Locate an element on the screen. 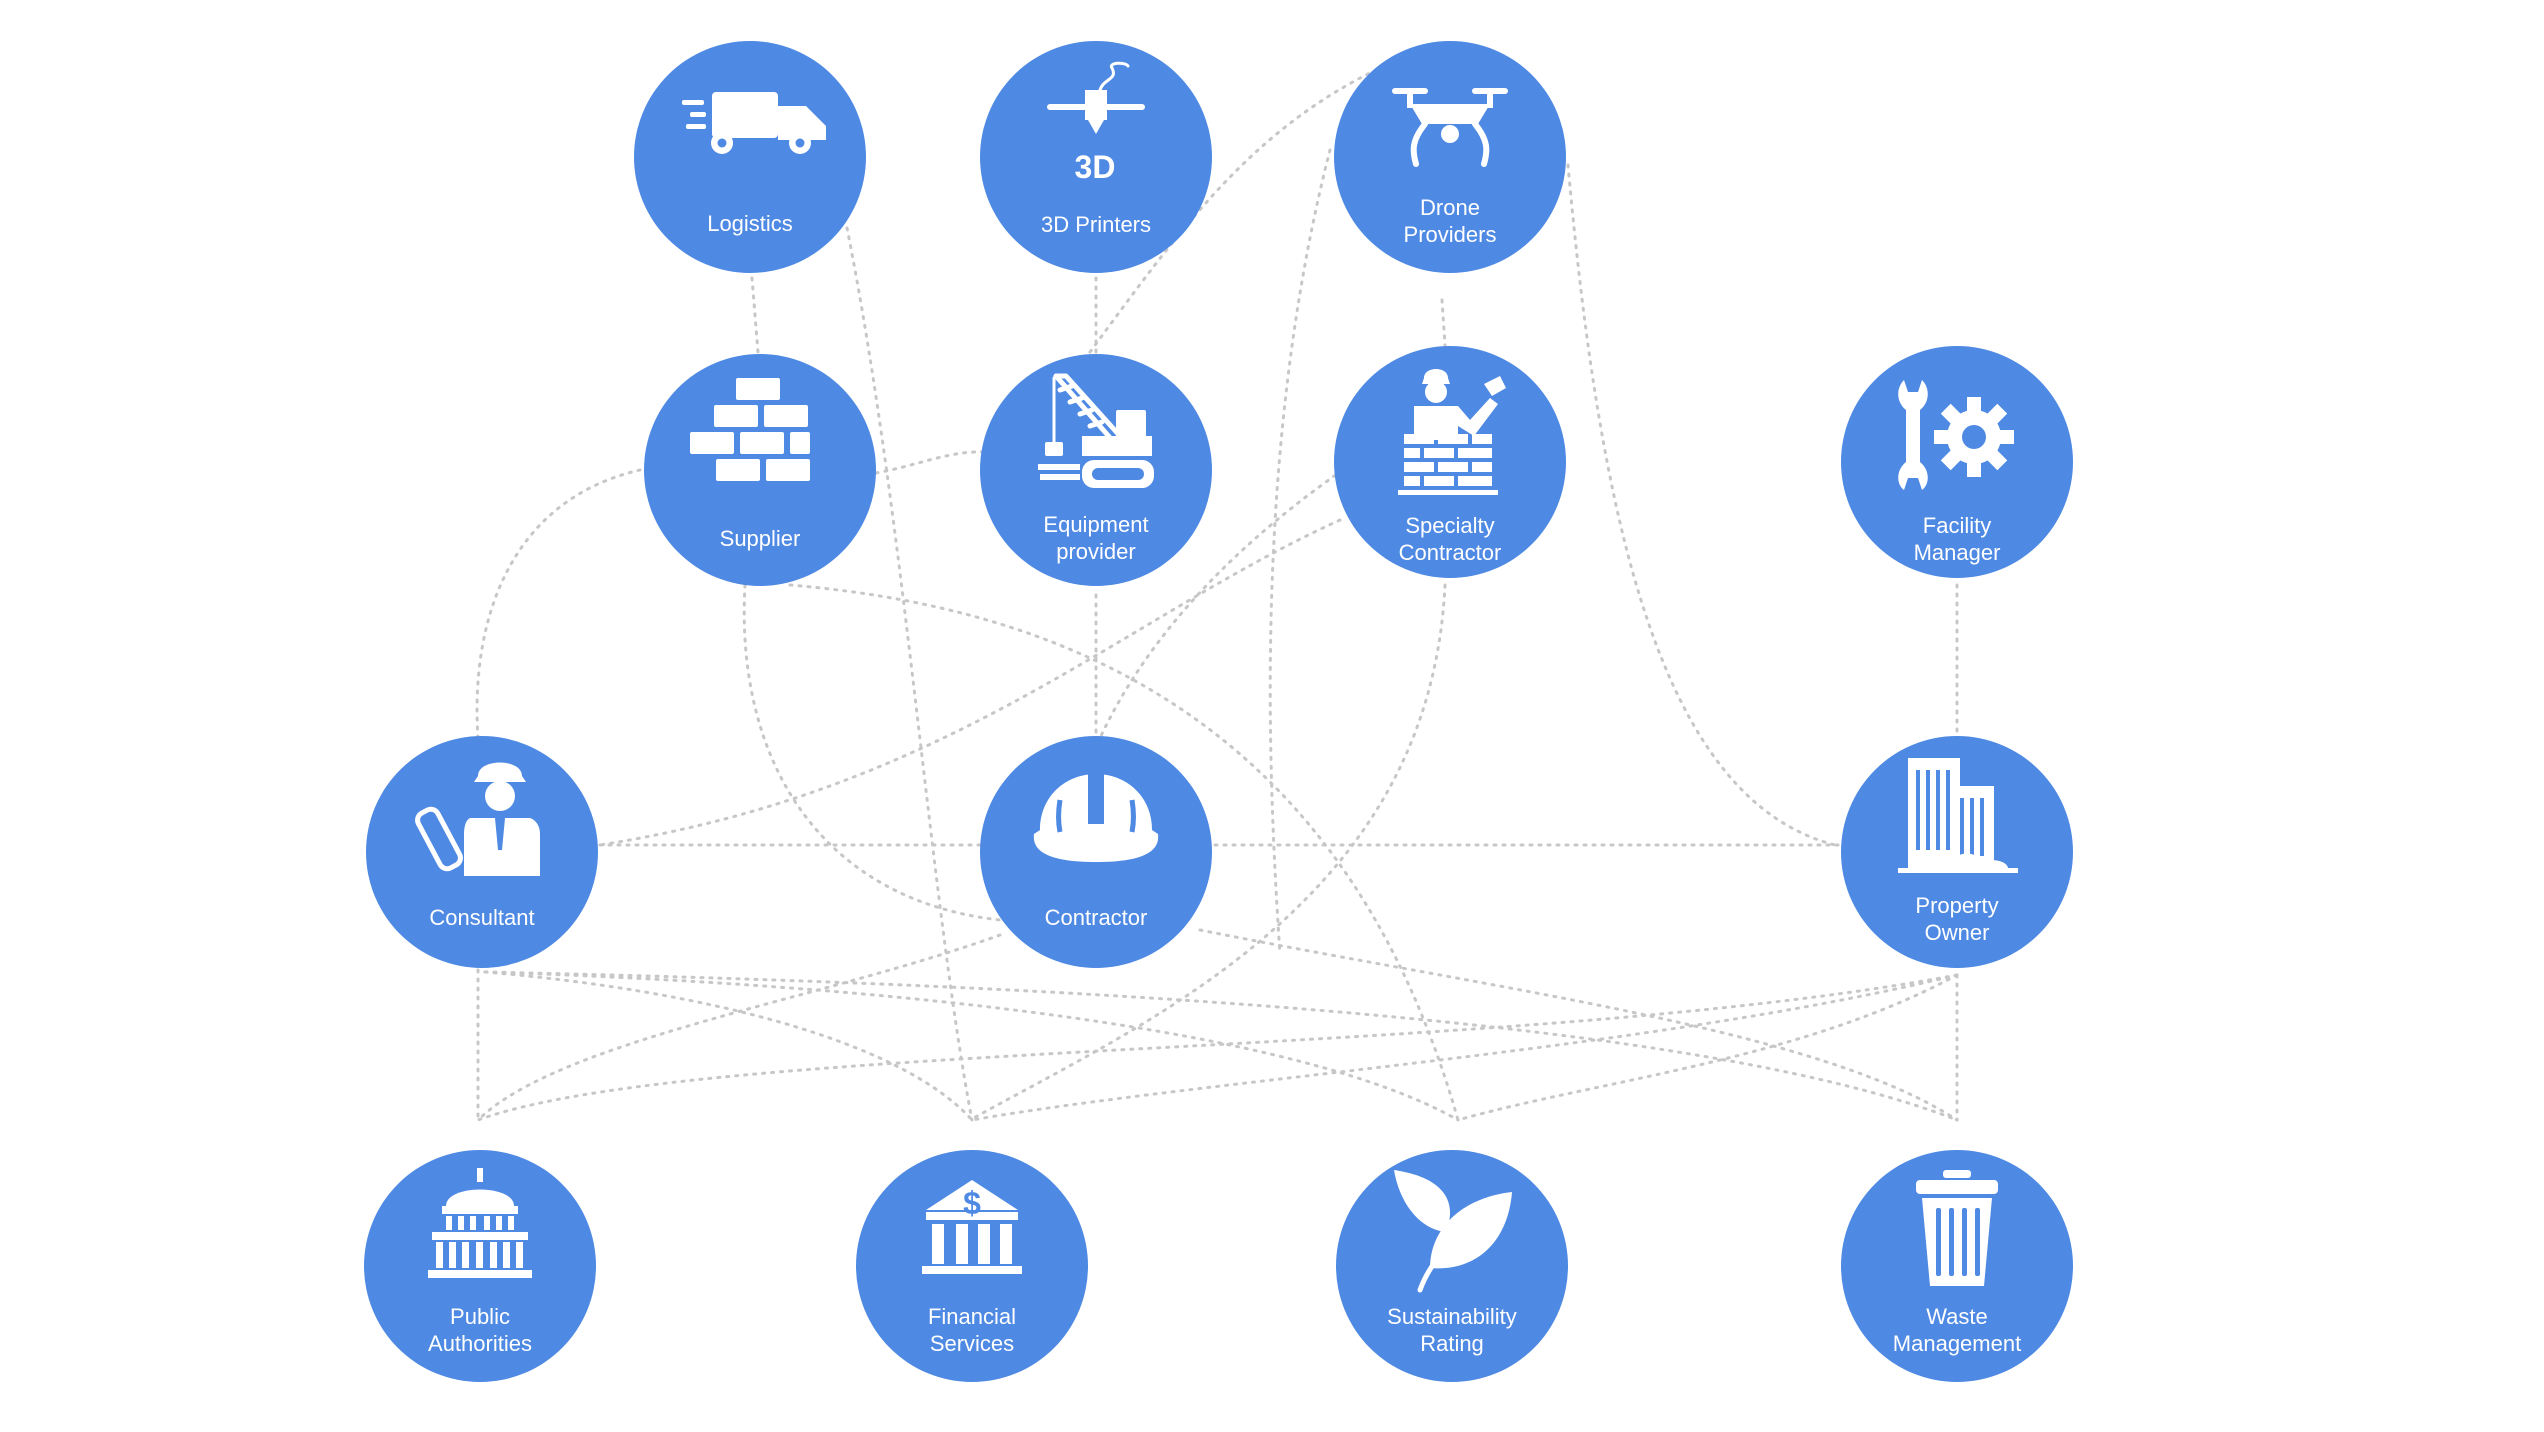 The image size is (2544, 1432). 3d-printer-icon: 3D is located at coordinates (1096, 123).